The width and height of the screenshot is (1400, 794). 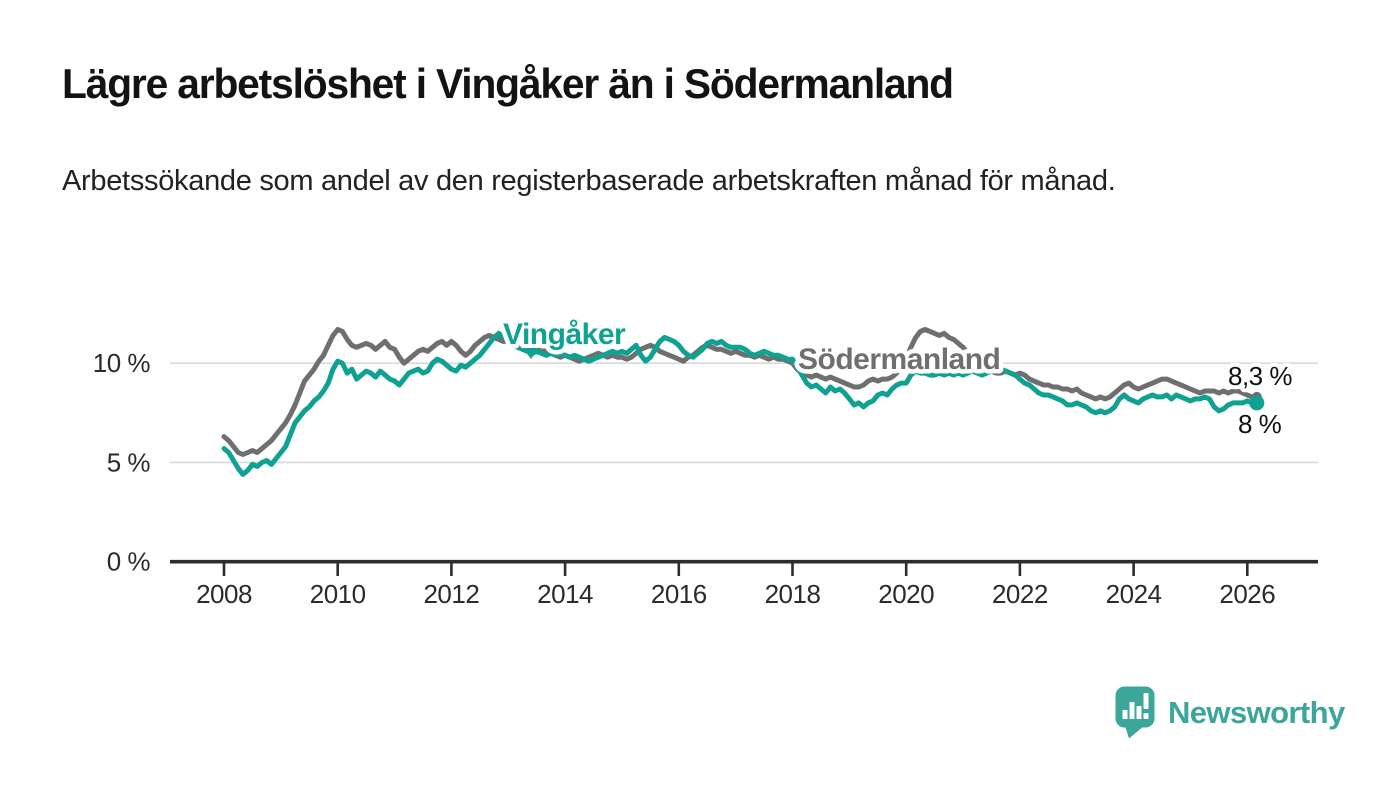 What do you see at coordinates (122, 363) in the screenshot?
I see `y-label-10: 10 %` at bounding box center [122, 363].